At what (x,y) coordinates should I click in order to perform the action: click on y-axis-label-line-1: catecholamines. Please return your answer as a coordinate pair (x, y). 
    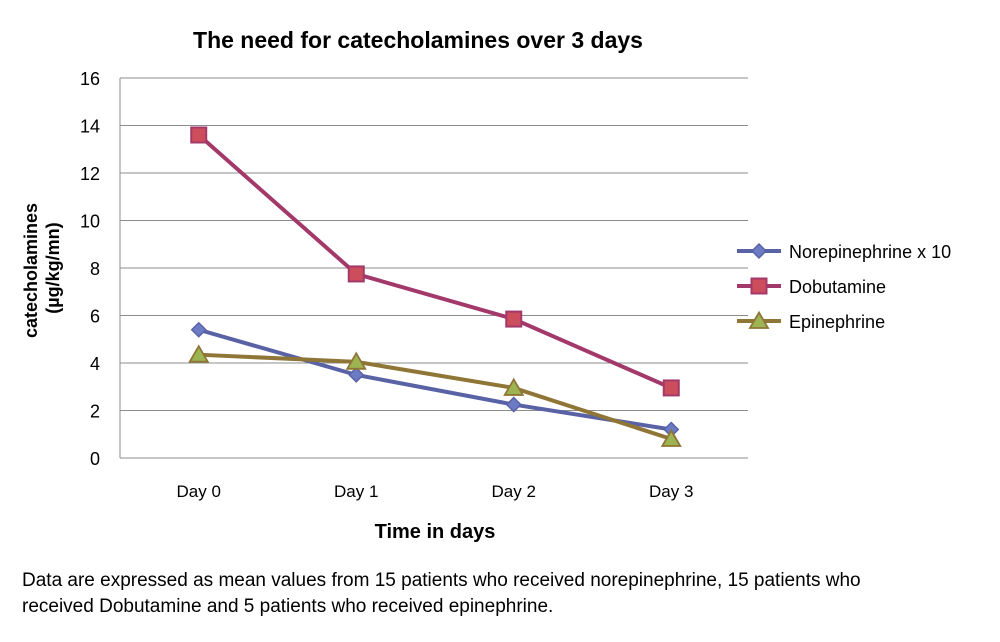
    Looking at the image, I should click on (31, 270).